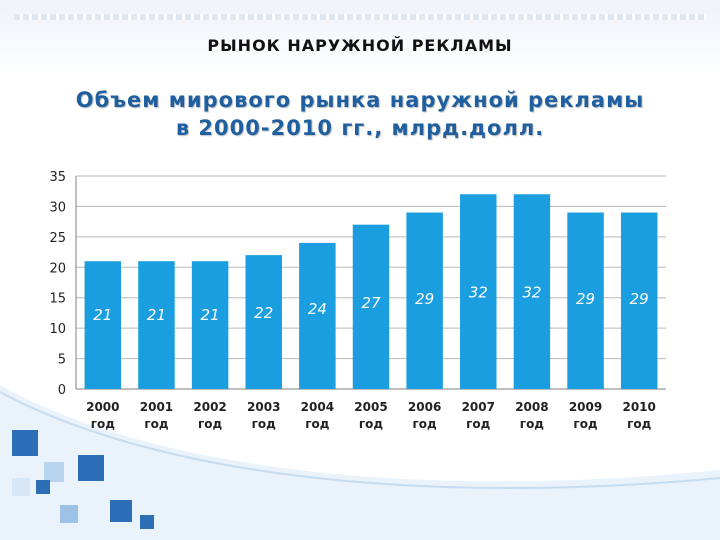 Image resolution: width=720 pixels, height=540 pixels. Describe the element at coordinates (57, 207) in the screenshot. I see `y-tick-label: 30` at that location.